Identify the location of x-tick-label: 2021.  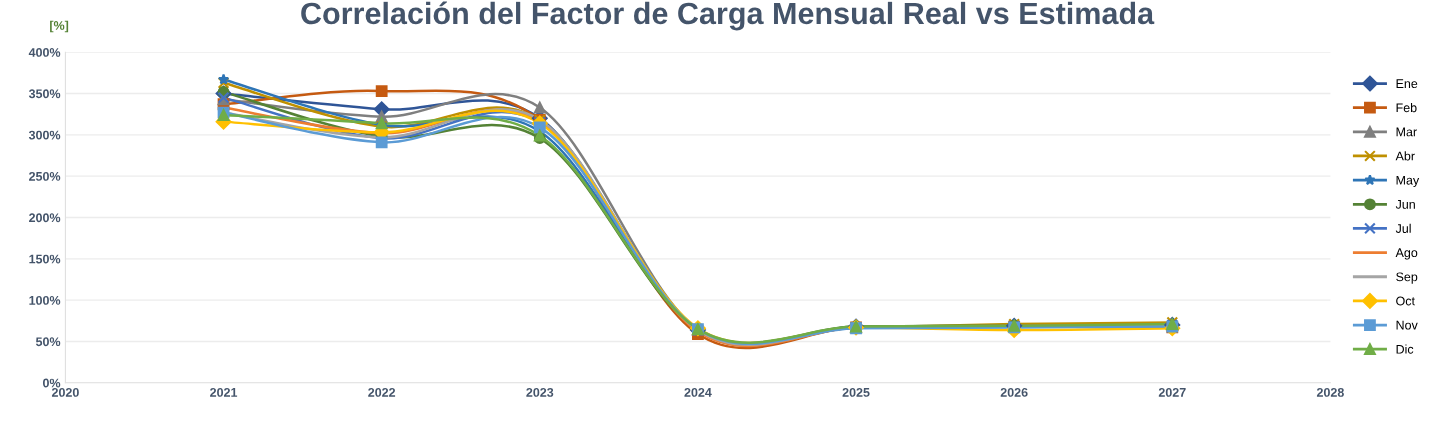
(224, 392).